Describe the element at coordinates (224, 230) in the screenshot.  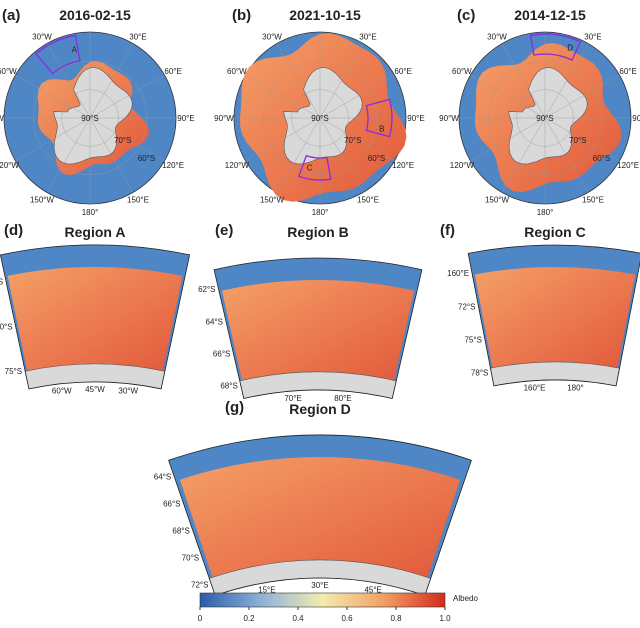
I see `panel-letter: (e)` at that location.